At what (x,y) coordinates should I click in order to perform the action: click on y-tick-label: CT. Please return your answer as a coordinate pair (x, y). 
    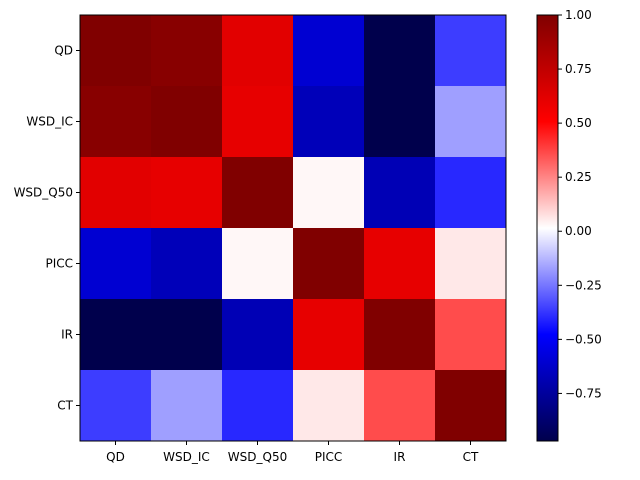
    Looking at the image, I should click on (65, 406).